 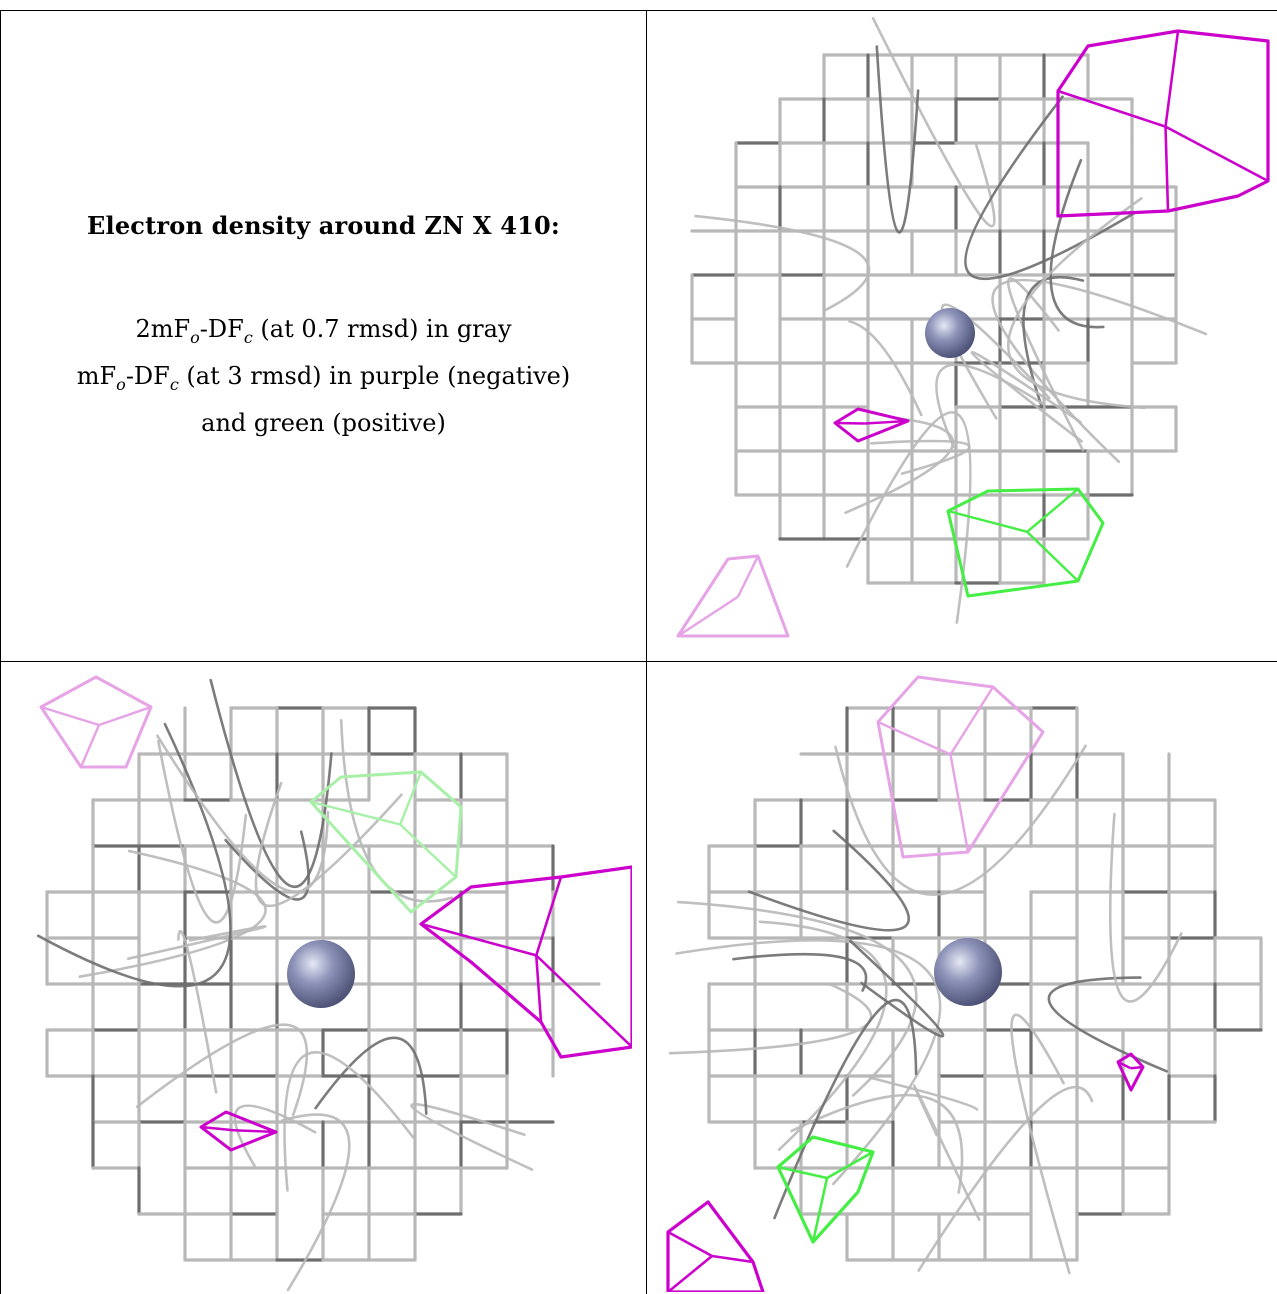 What do you see at coordinates (323, 225) in the screenshot?
I see `caption-title: Electron density around ZN X 410:` at bounding box center [323, 225].